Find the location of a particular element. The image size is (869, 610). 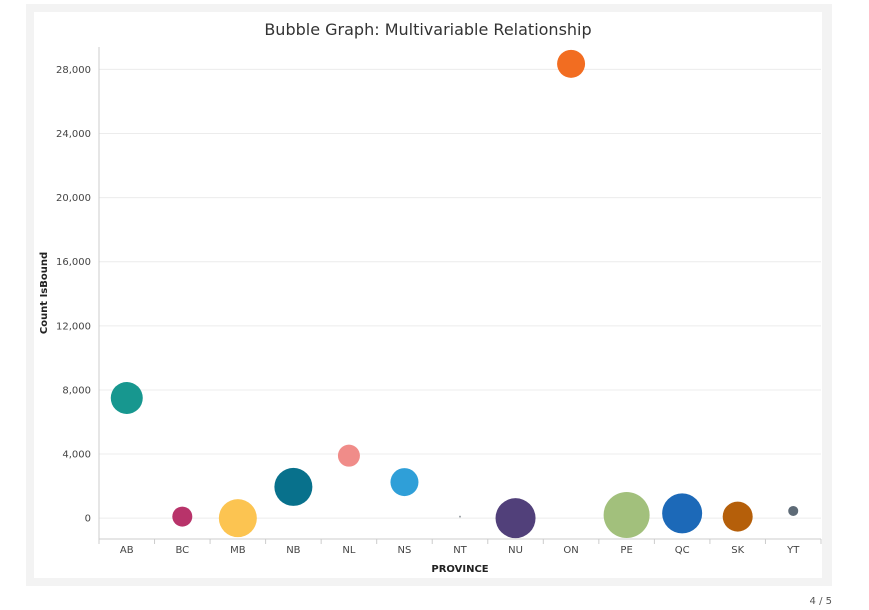

x-tick-label: SK is located at coordinates (737, 550).